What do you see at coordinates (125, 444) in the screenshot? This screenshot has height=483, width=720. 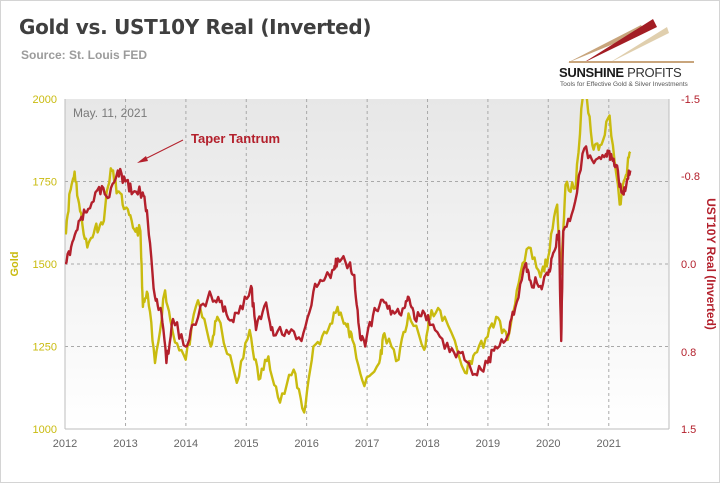 I see `x-tick-label: 2013` at bounding box center [125, 444].